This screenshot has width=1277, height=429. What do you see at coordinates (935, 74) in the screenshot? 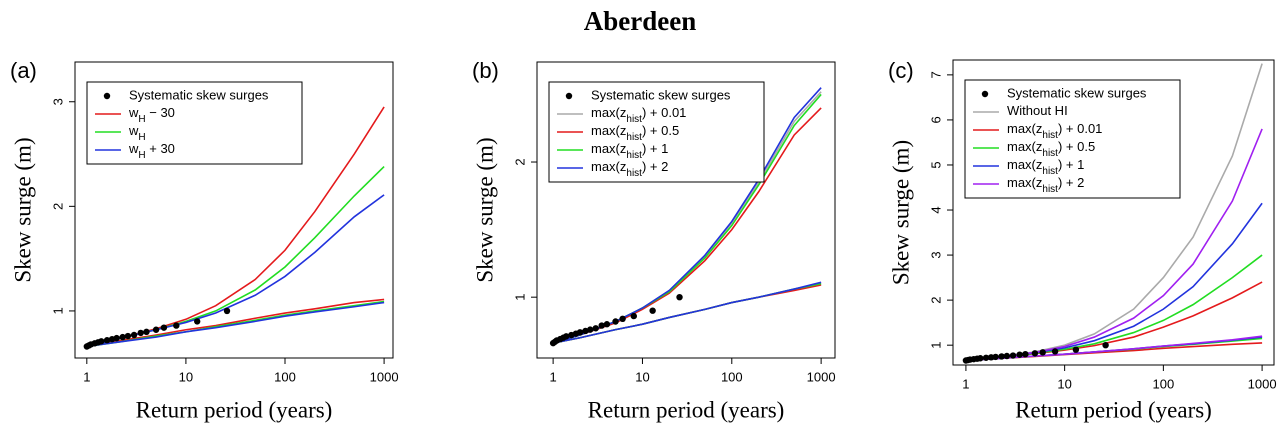
I see `y-tick-label: 7` at bounding box center [935, 74].